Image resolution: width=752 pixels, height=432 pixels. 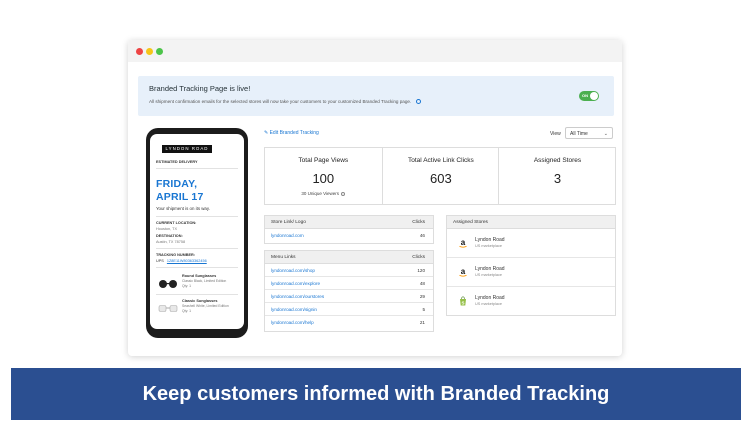 I want to click on stat-assigned-stores: Assigned Stores 3, so click(x=557, y=176).